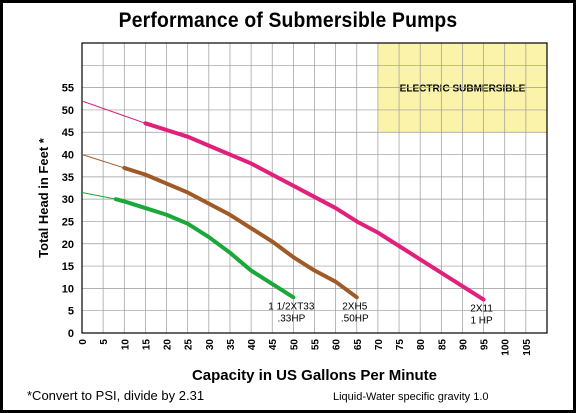  Describe the element at coordinates (71, 312) in the screenshot. I see `y-tick-label: 5` at that location.